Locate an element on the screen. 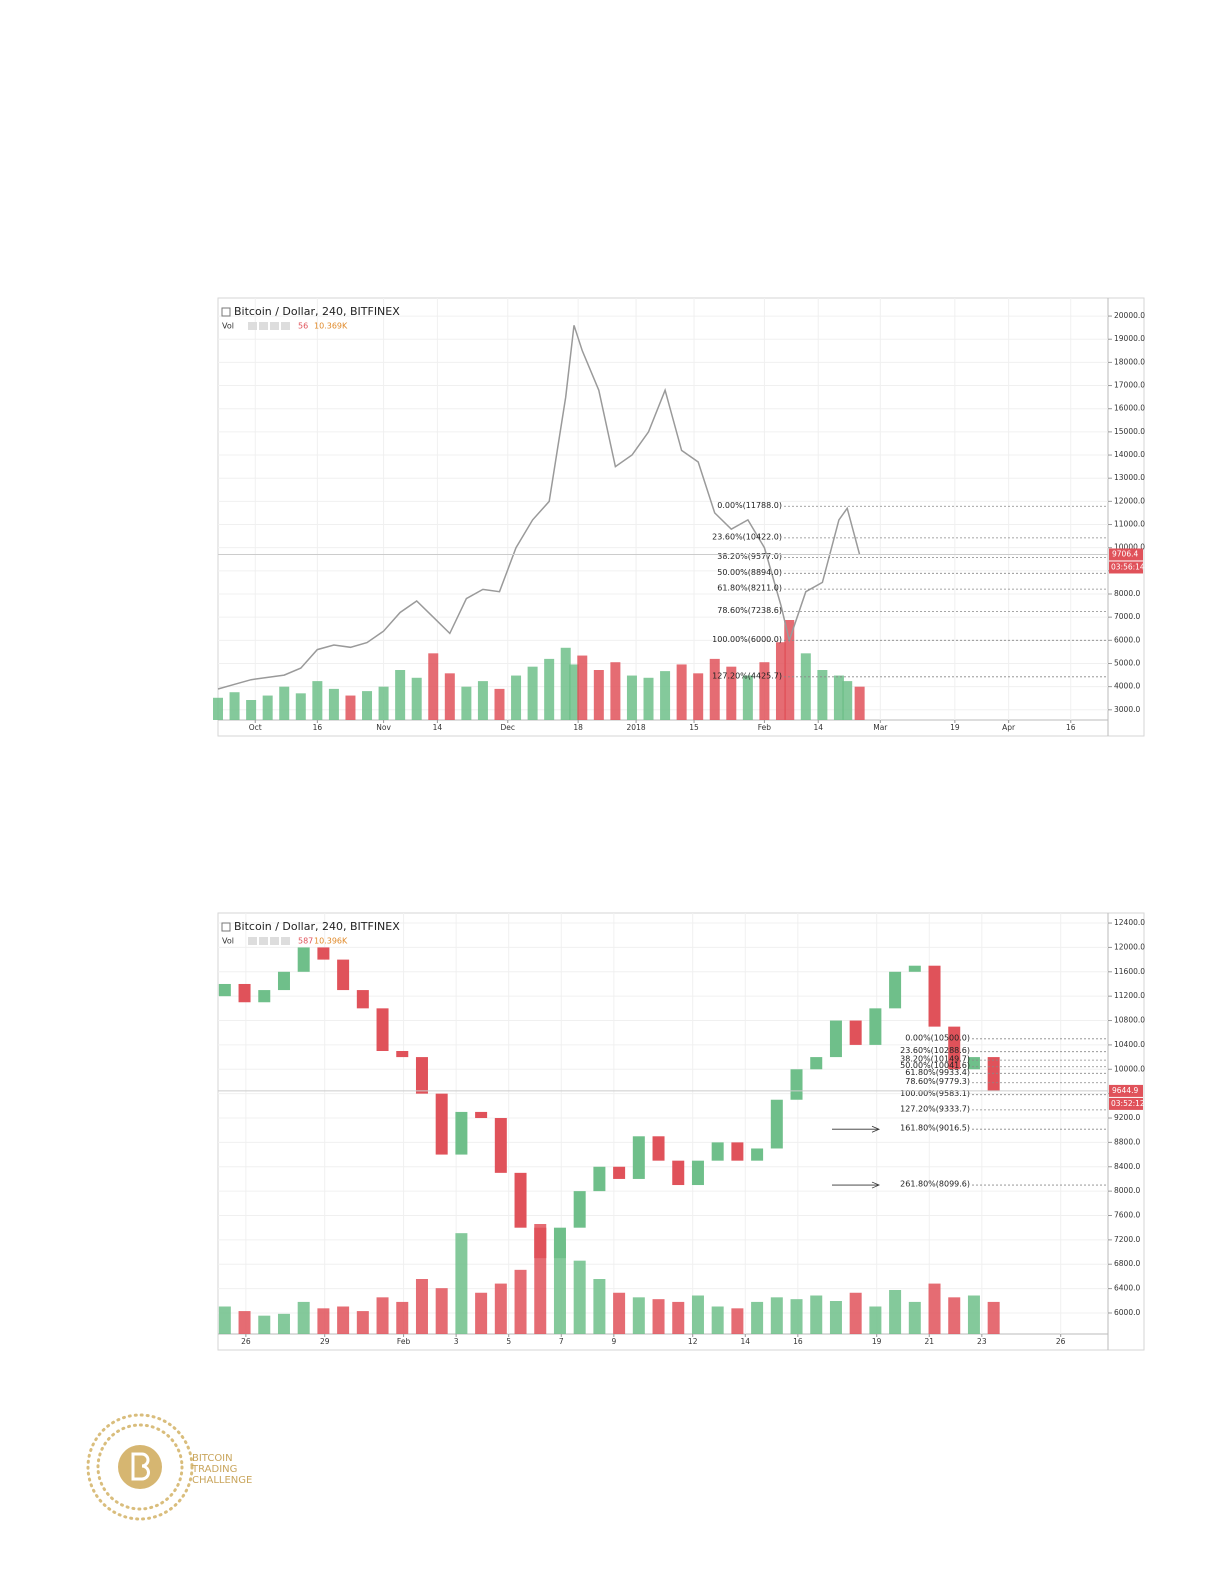 The height and width of the screenshot is (1584, 1224). x-tick-label: 29 is located at coordinates (325, 1341).